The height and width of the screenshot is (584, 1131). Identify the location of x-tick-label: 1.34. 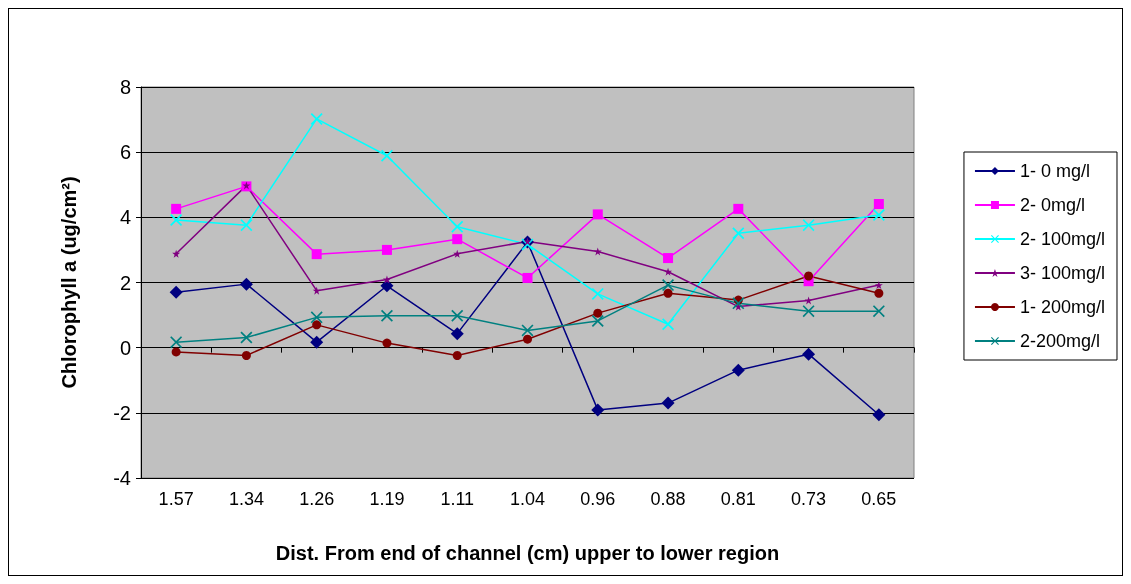
(246, 499).